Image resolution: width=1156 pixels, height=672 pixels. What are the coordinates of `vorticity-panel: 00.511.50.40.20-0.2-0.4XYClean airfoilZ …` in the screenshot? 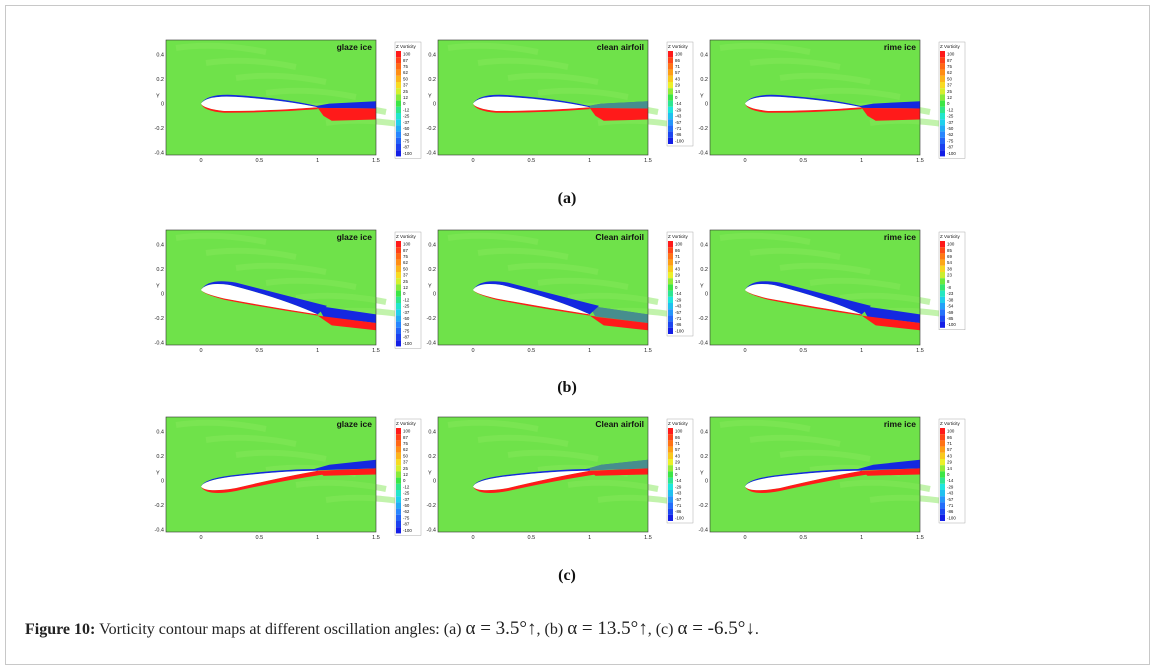 It's located at (560, 289).